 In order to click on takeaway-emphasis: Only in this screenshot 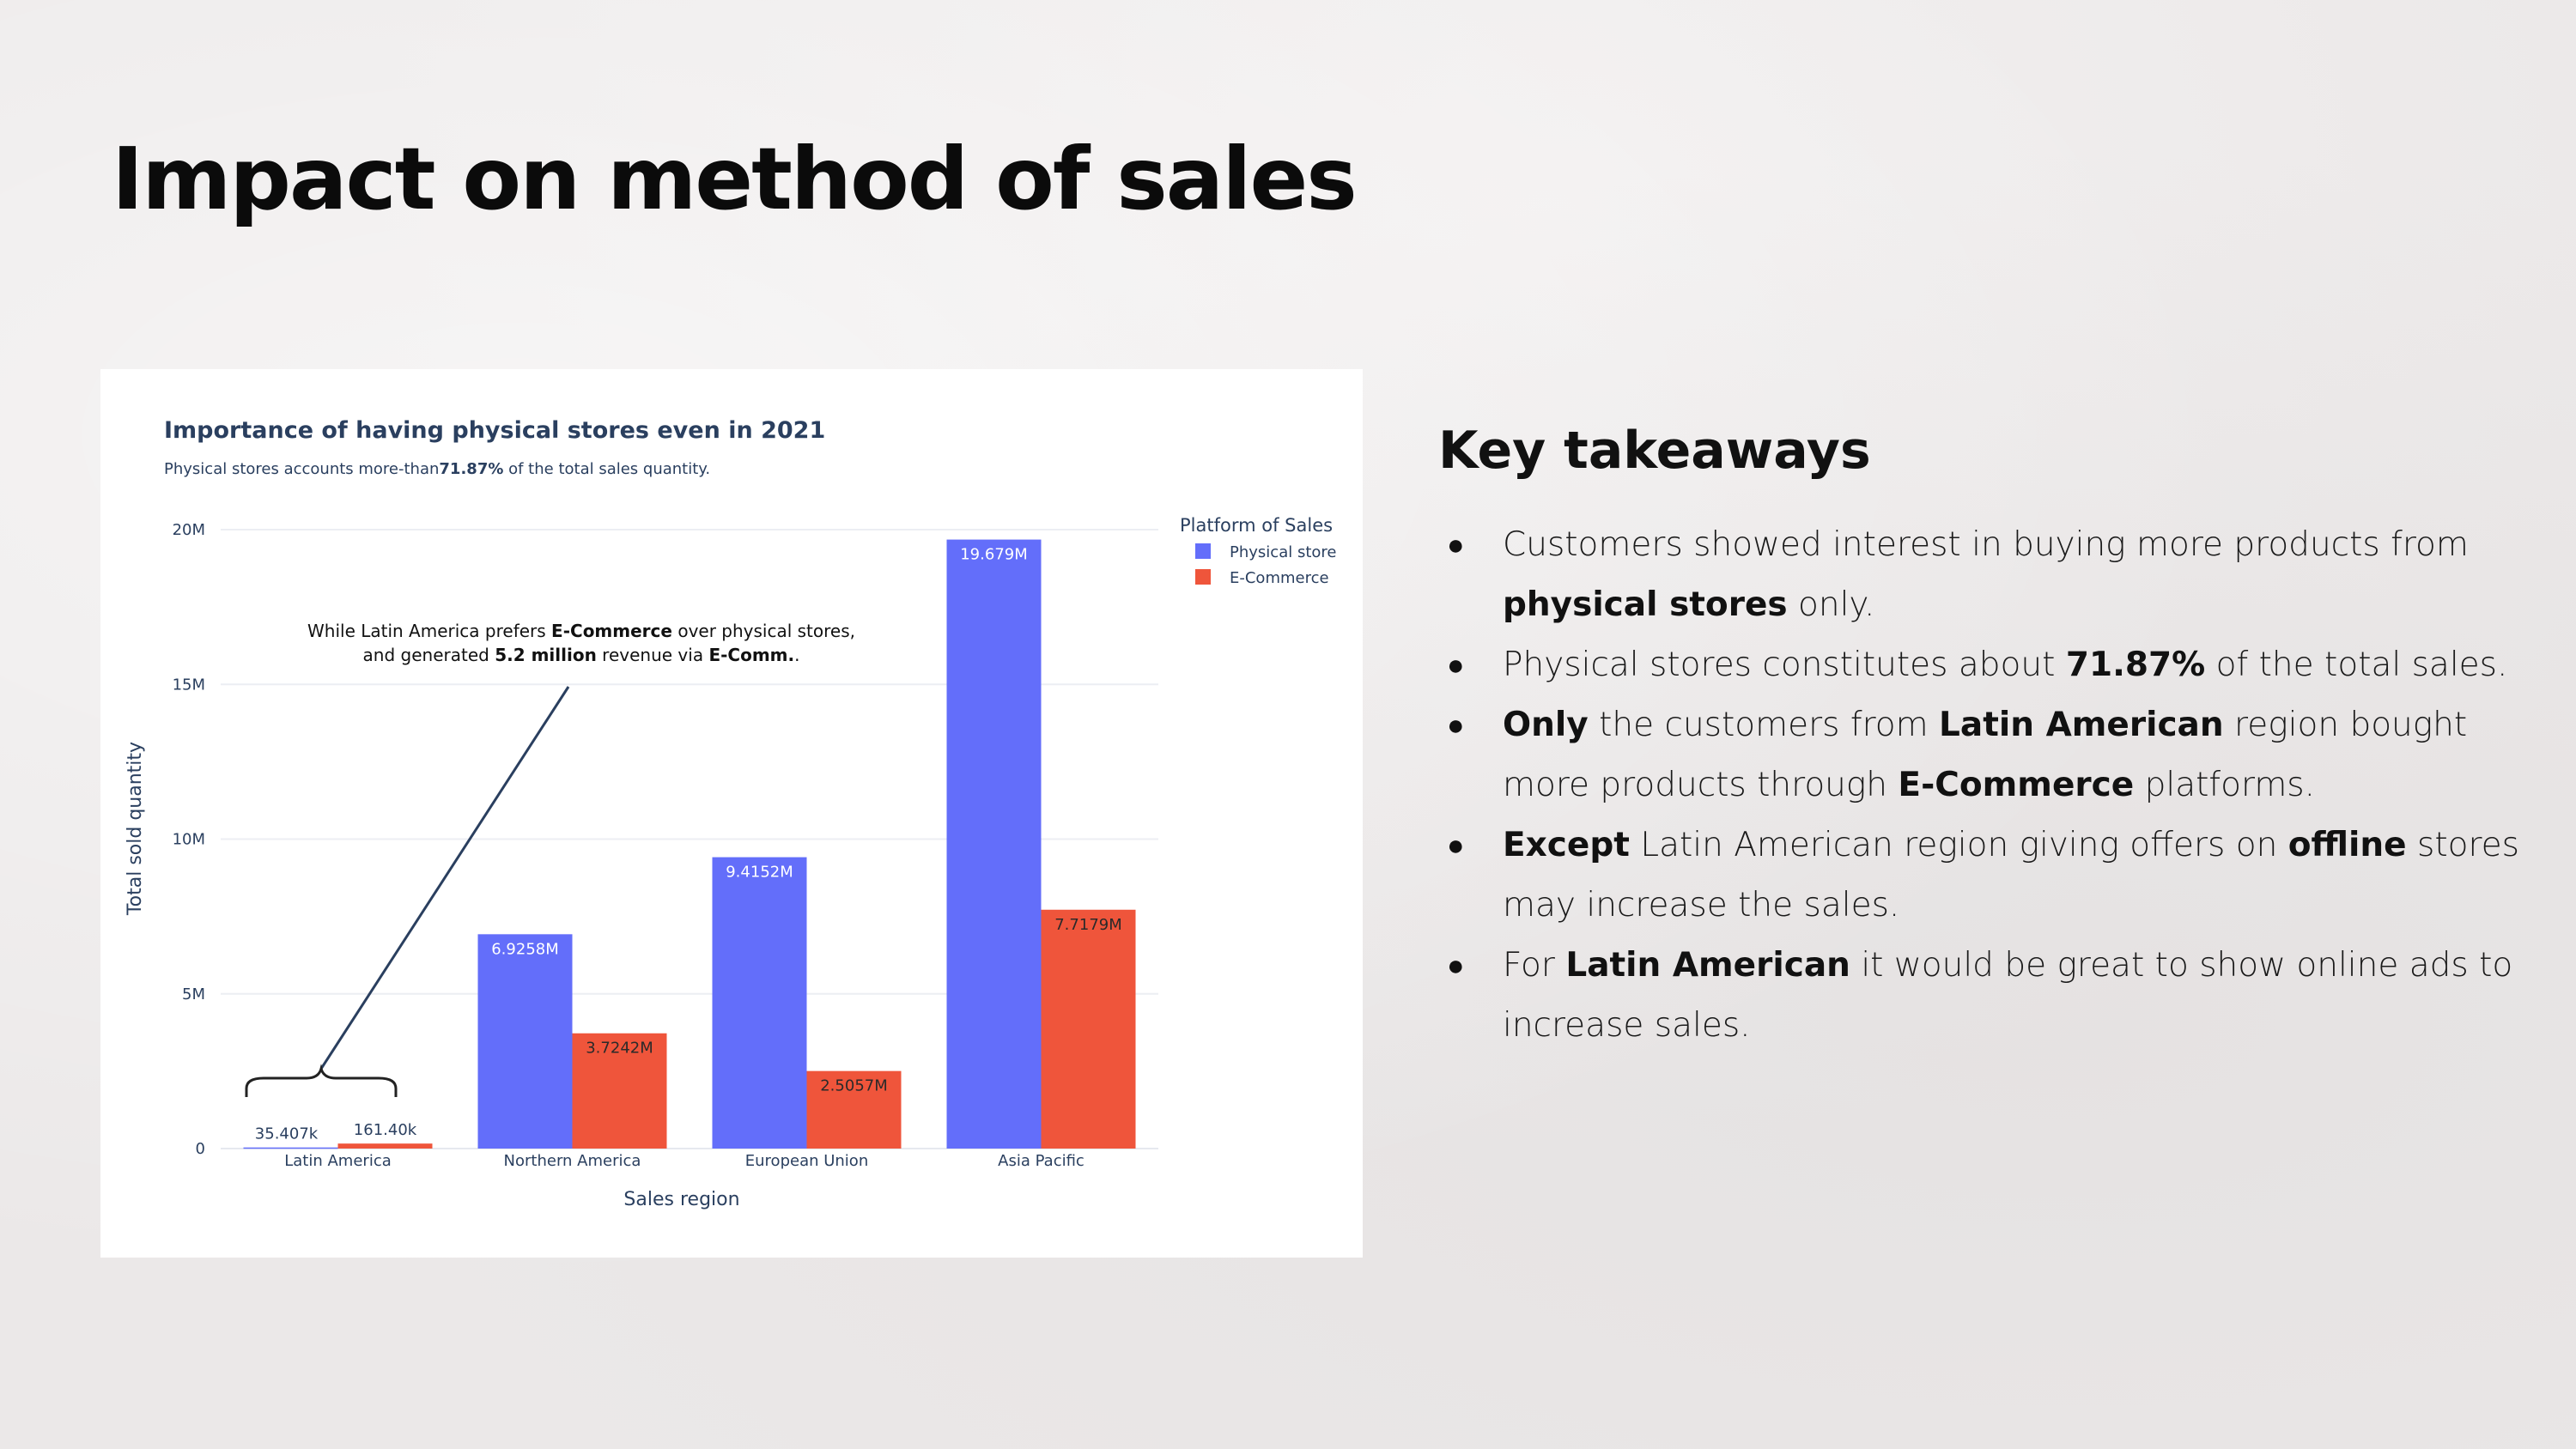, I will do `click(1546, 725)`.